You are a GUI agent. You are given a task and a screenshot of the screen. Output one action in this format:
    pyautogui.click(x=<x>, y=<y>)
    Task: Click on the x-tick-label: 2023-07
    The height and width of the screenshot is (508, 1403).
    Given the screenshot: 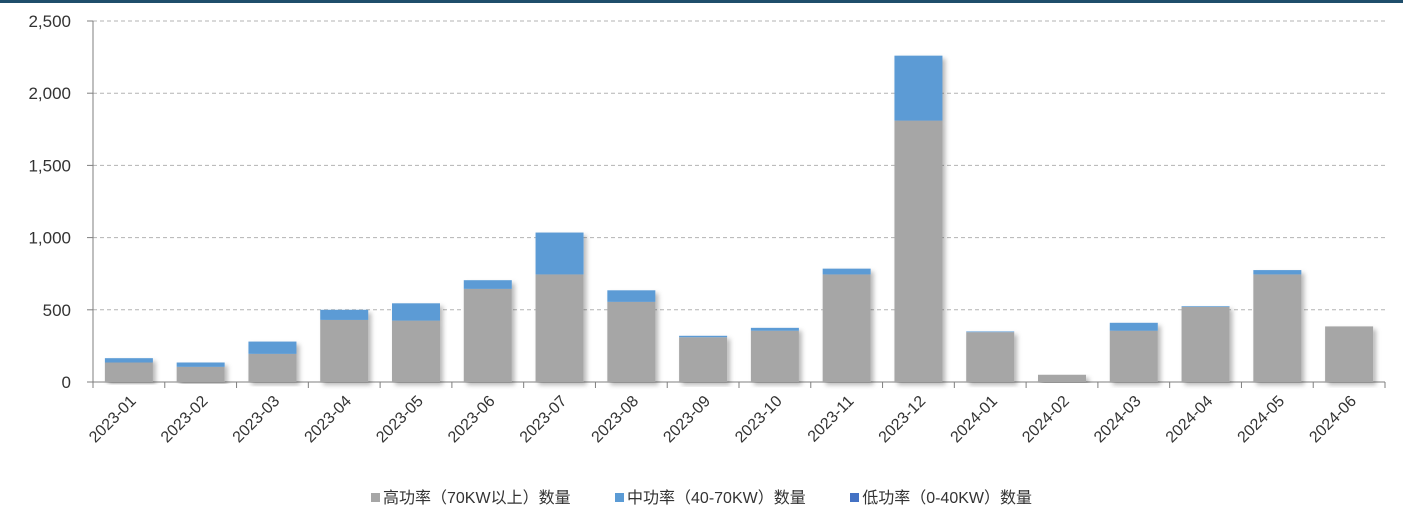 What is the action you would take?
    pyautogui.click(x=544, y=420)
    